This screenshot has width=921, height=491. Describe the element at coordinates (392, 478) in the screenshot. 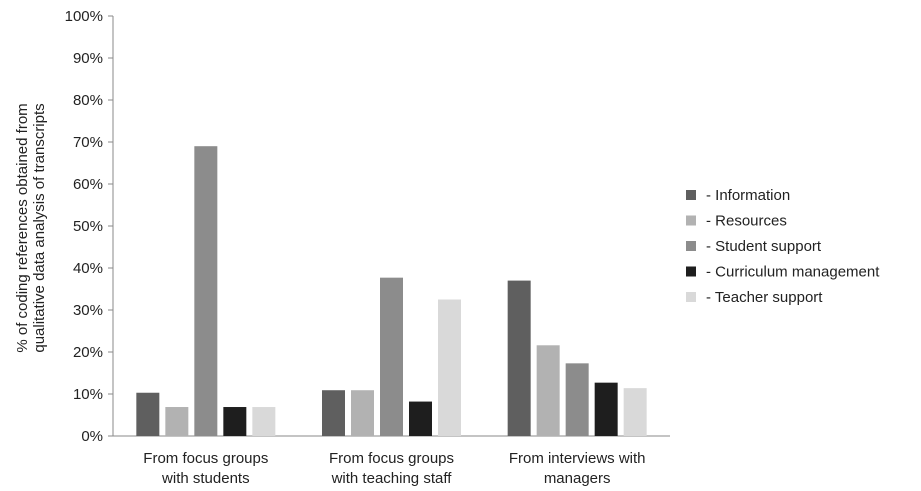

I see `x-tick-label: with teaching staff` at that location.